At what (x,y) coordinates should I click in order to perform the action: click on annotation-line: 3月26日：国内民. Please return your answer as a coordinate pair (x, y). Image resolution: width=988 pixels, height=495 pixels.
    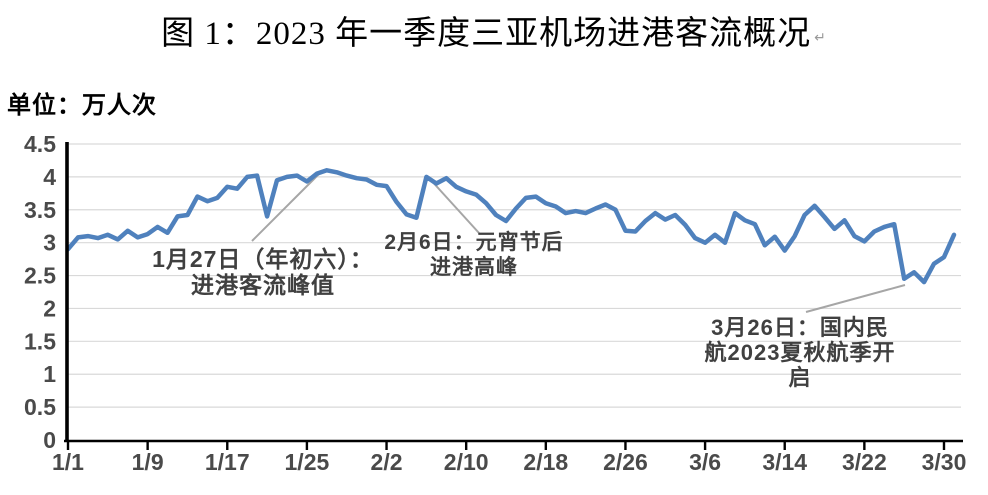
    Looking at the image, I should click on (800, 327).